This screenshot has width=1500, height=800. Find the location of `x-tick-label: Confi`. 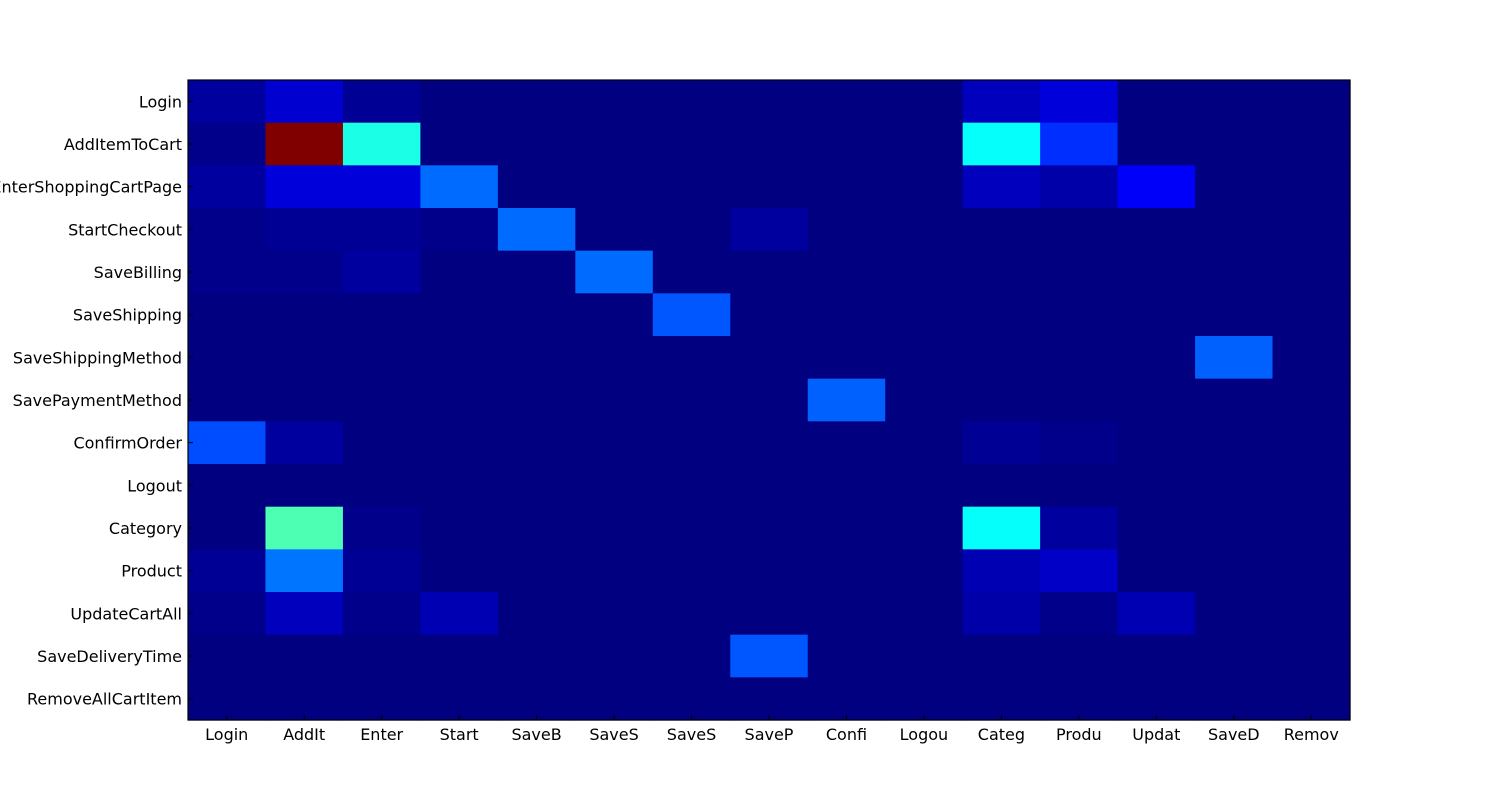

x-tick-label: Confi is located at coordinates (846, 734).